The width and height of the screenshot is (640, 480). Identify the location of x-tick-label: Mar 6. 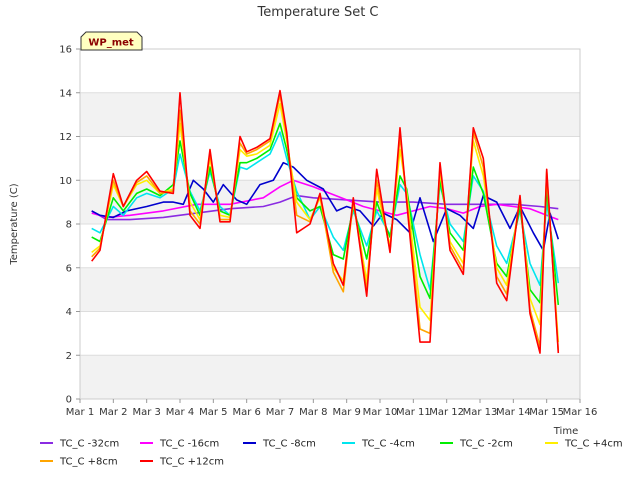
(246, 412).